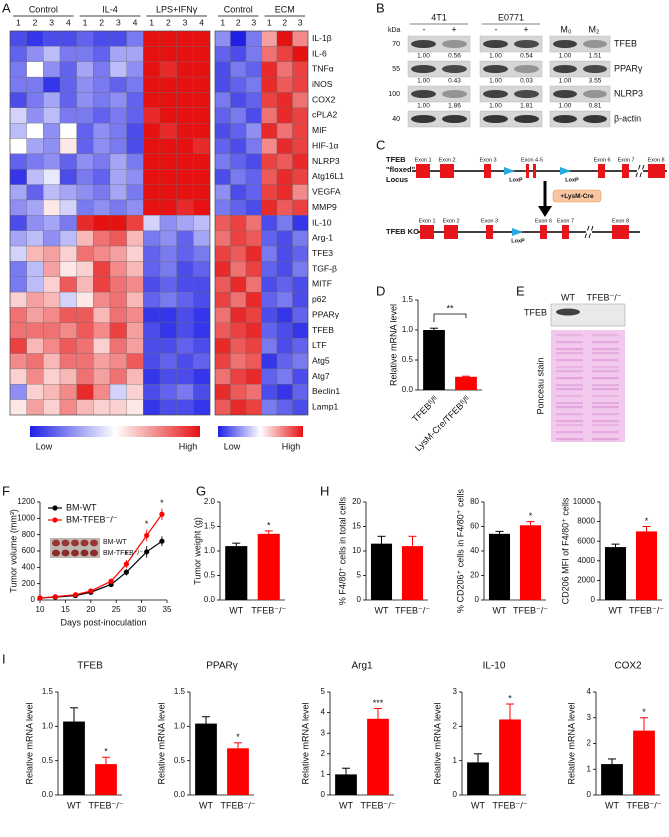 This screenshot has height=837, width=669. Describe the element at coordinates (450, 317) in the screenshot. I see `significance-bracket` at that location.